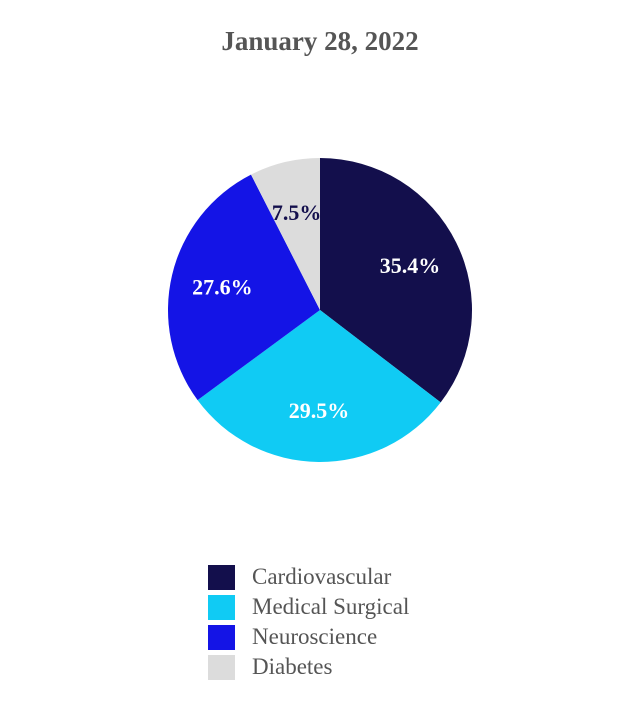 This screenshot has width=640, height=720. I want to click on legend-item-neuroscience: Neuroscience, so click(308, 637).